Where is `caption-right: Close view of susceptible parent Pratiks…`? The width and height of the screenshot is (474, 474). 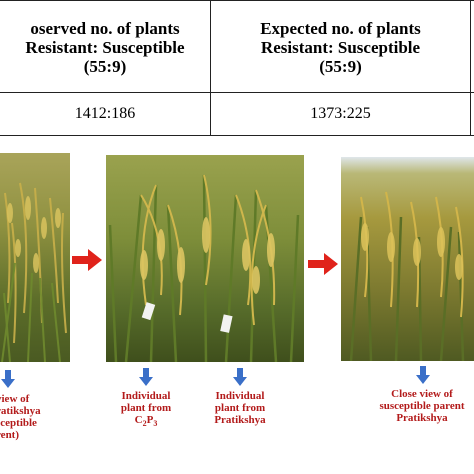
caption-right: Close view of susceptible parent Pratiks… is located at coordinates (422, 406).